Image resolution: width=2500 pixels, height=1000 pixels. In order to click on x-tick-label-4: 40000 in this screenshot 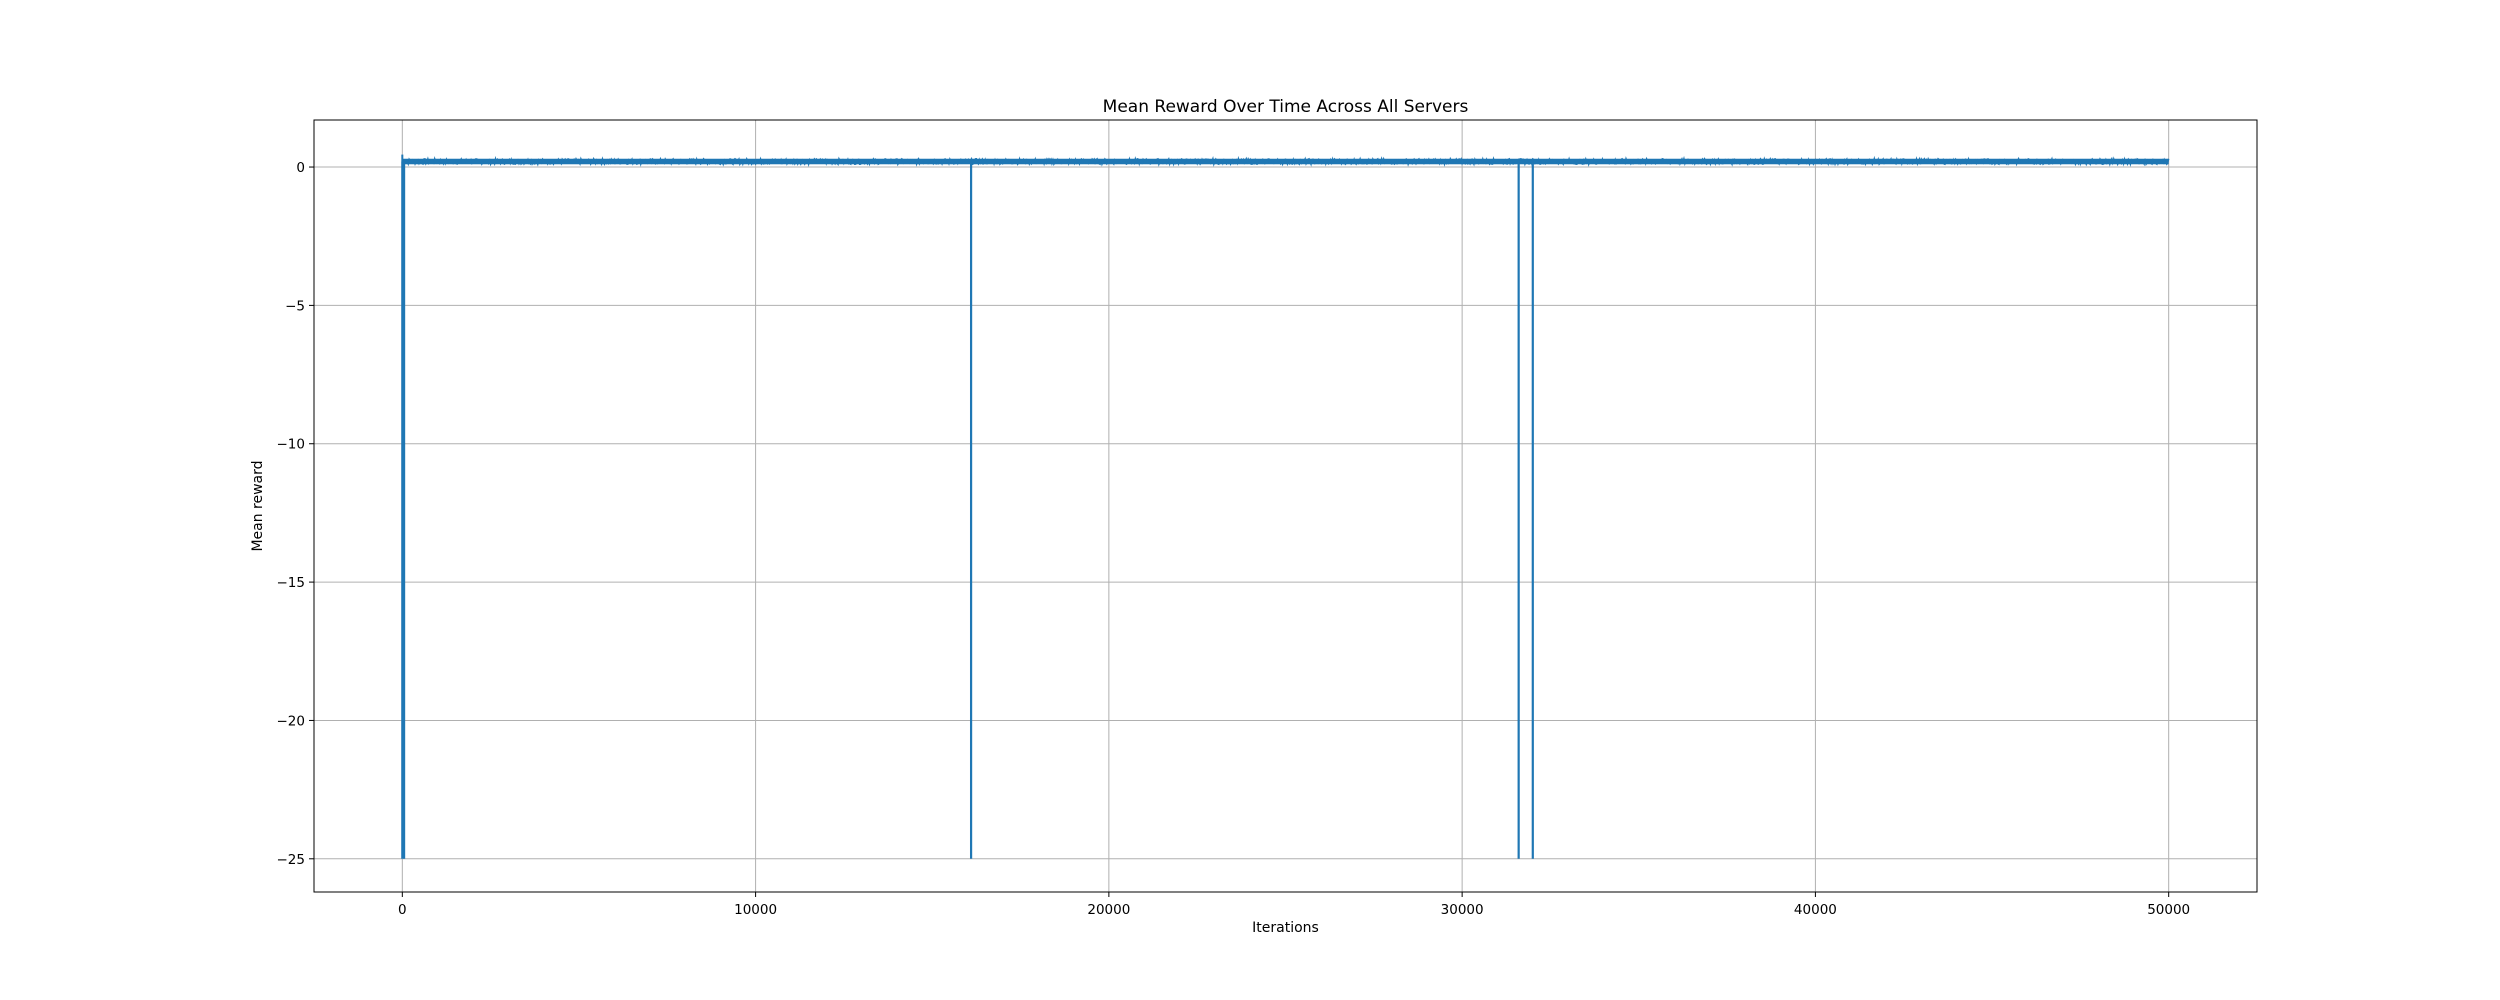, I will do `click(1815, 910)`.